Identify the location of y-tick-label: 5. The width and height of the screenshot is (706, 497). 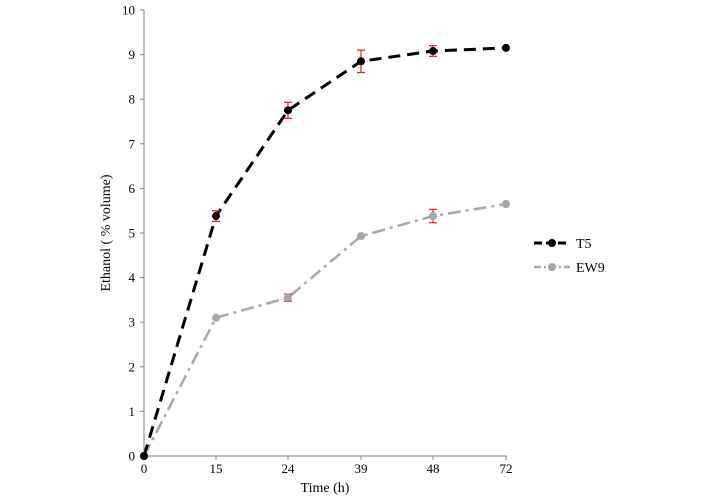
(132, 233).